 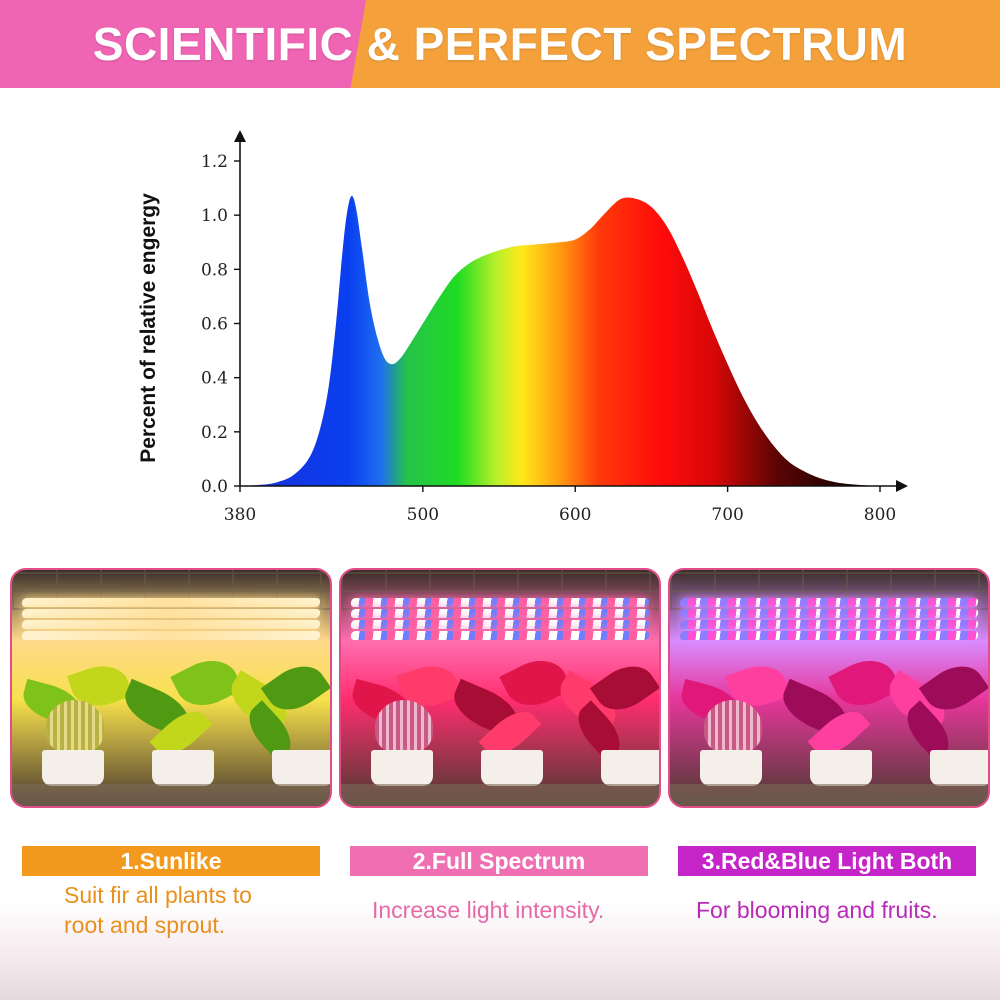 What do you see at coordinates (240, 136) in the screenshot?
I see `y-axis-arrow` at bounding box center [240, 136].